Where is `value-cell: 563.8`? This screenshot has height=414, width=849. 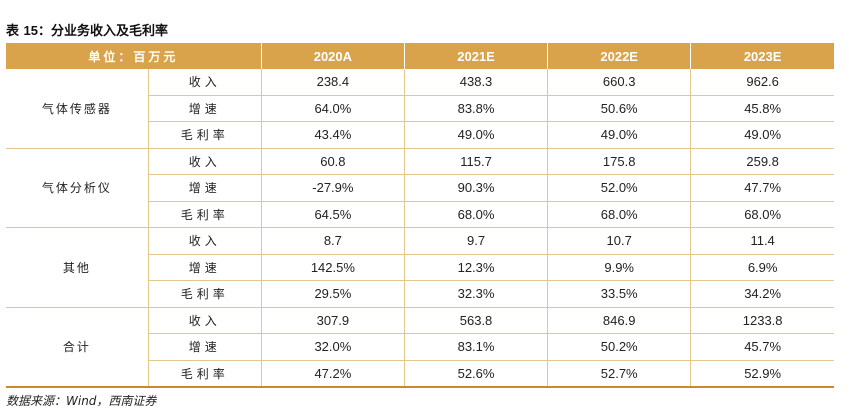
value-cell: 563.8 is located at coordinates (475, 320).